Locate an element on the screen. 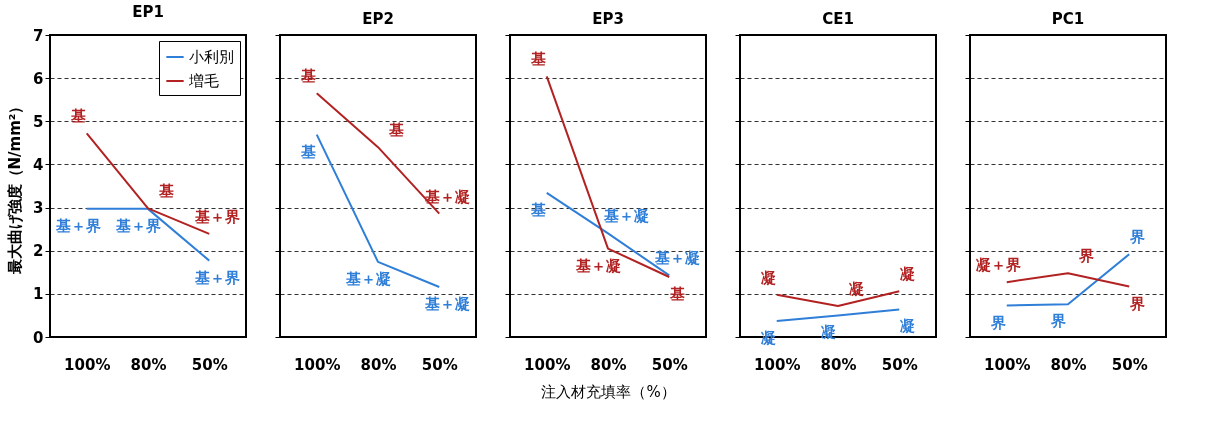  y-tick-label: 6 is located at coordinates (38, 78).